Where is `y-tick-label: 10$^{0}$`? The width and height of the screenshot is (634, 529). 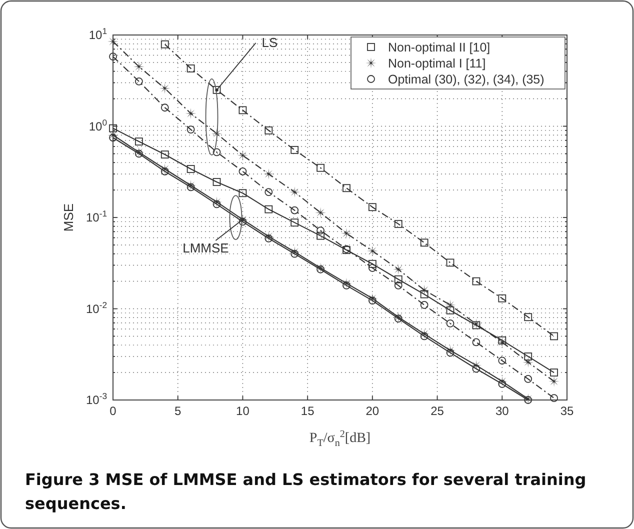 y-tick-label: 10$^{0}$ is located at coordinates (98, 125).